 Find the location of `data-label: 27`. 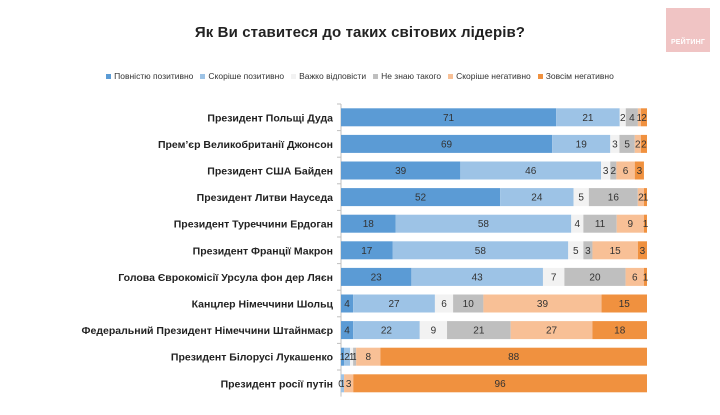

data-label: 27 is located at coordinates (552, 331).